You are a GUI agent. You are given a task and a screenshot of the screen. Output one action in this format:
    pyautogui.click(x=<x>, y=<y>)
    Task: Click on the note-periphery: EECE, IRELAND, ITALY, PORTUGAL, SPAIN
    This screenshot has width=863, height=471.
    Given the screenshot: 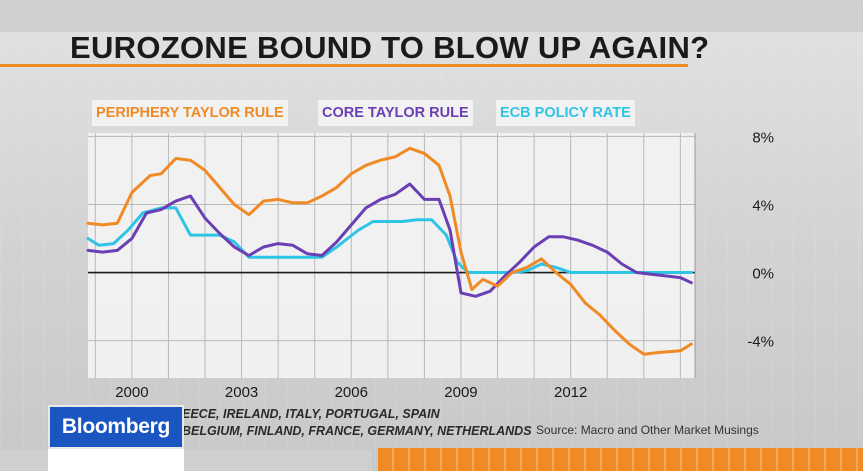 What is the action you would take?
    pyautogui.click(x=311, y=414)
    